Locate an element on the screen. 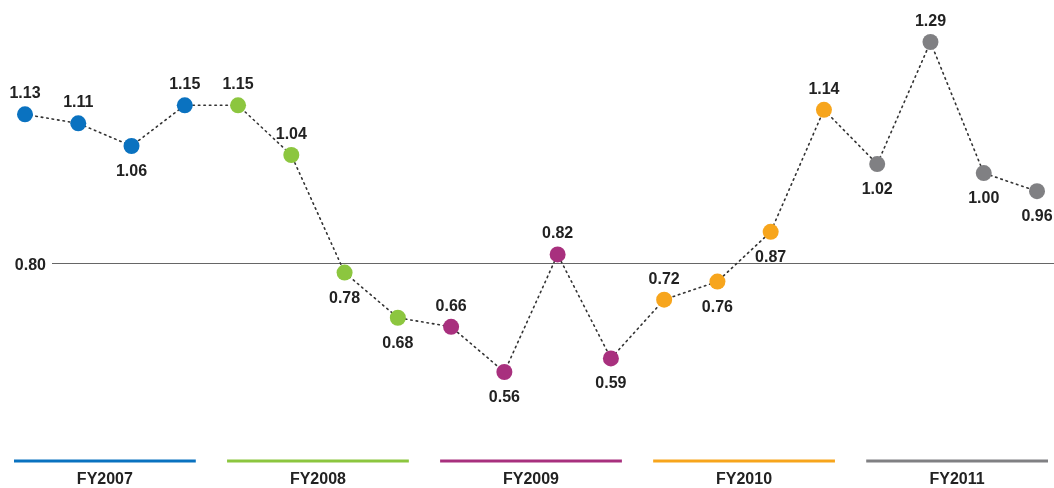 Image resolution: width=1054 pixels, height=488 pixels. data-label: 1.14 is located at coordinates (824, 88).